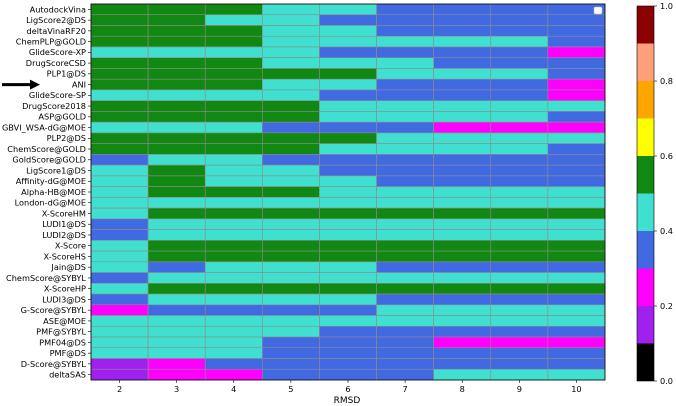 The image size is (676, 406). Describe the element at coordinates (119, 389) in the screenshot. I see `column-label: 2` at that location.